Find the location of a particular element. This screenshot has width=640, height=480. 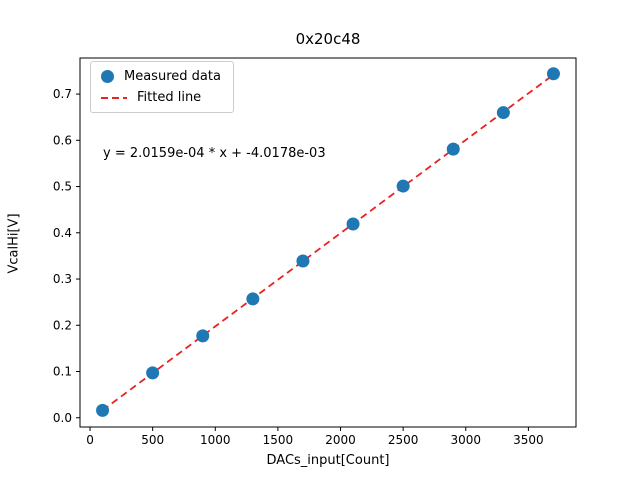

x-tick-label: 2500 is located at coordinates (403, 440).